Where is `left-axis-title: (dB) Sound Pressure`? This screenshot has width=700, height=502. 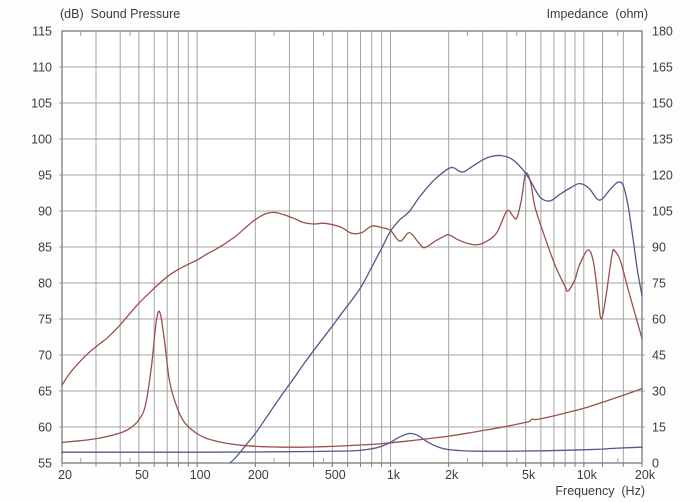
left-axis-title: (dB) Sound Pressure is located at coordinates (120, 14).